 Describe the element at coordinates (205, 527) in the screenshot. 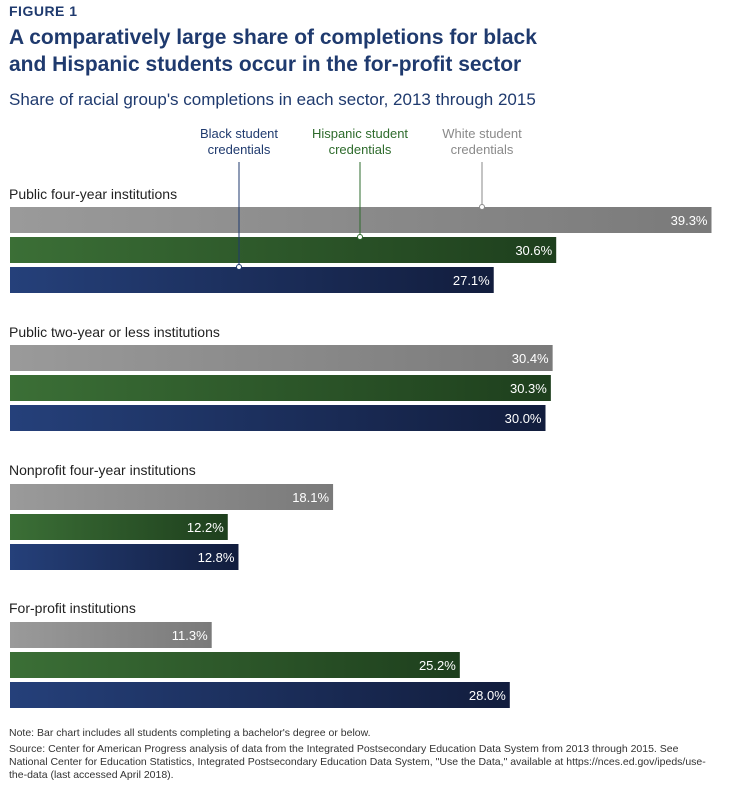

I see `bar-label-hispanic-2: 12.2%` at that location.